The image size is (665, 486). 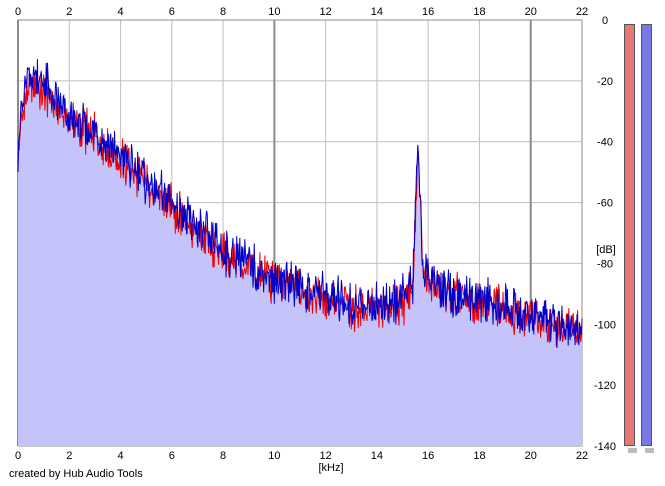 I want to click on y-tick-label: -80, so click(x=605, y=264).